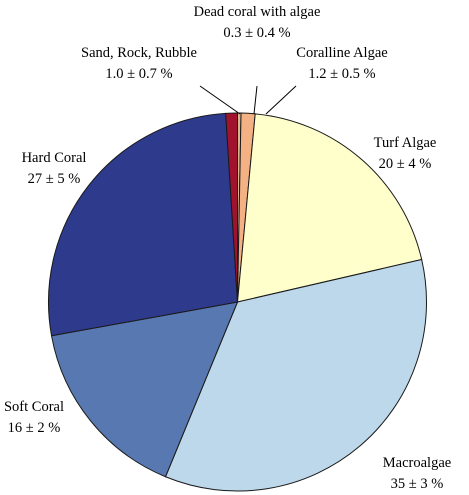 The image size is (469, 495). What do you see at coordinates (257, 12) in the screenshot?
I see `label-dead-coral-name: Dead coral with algae` at bounding box center [257, 12].